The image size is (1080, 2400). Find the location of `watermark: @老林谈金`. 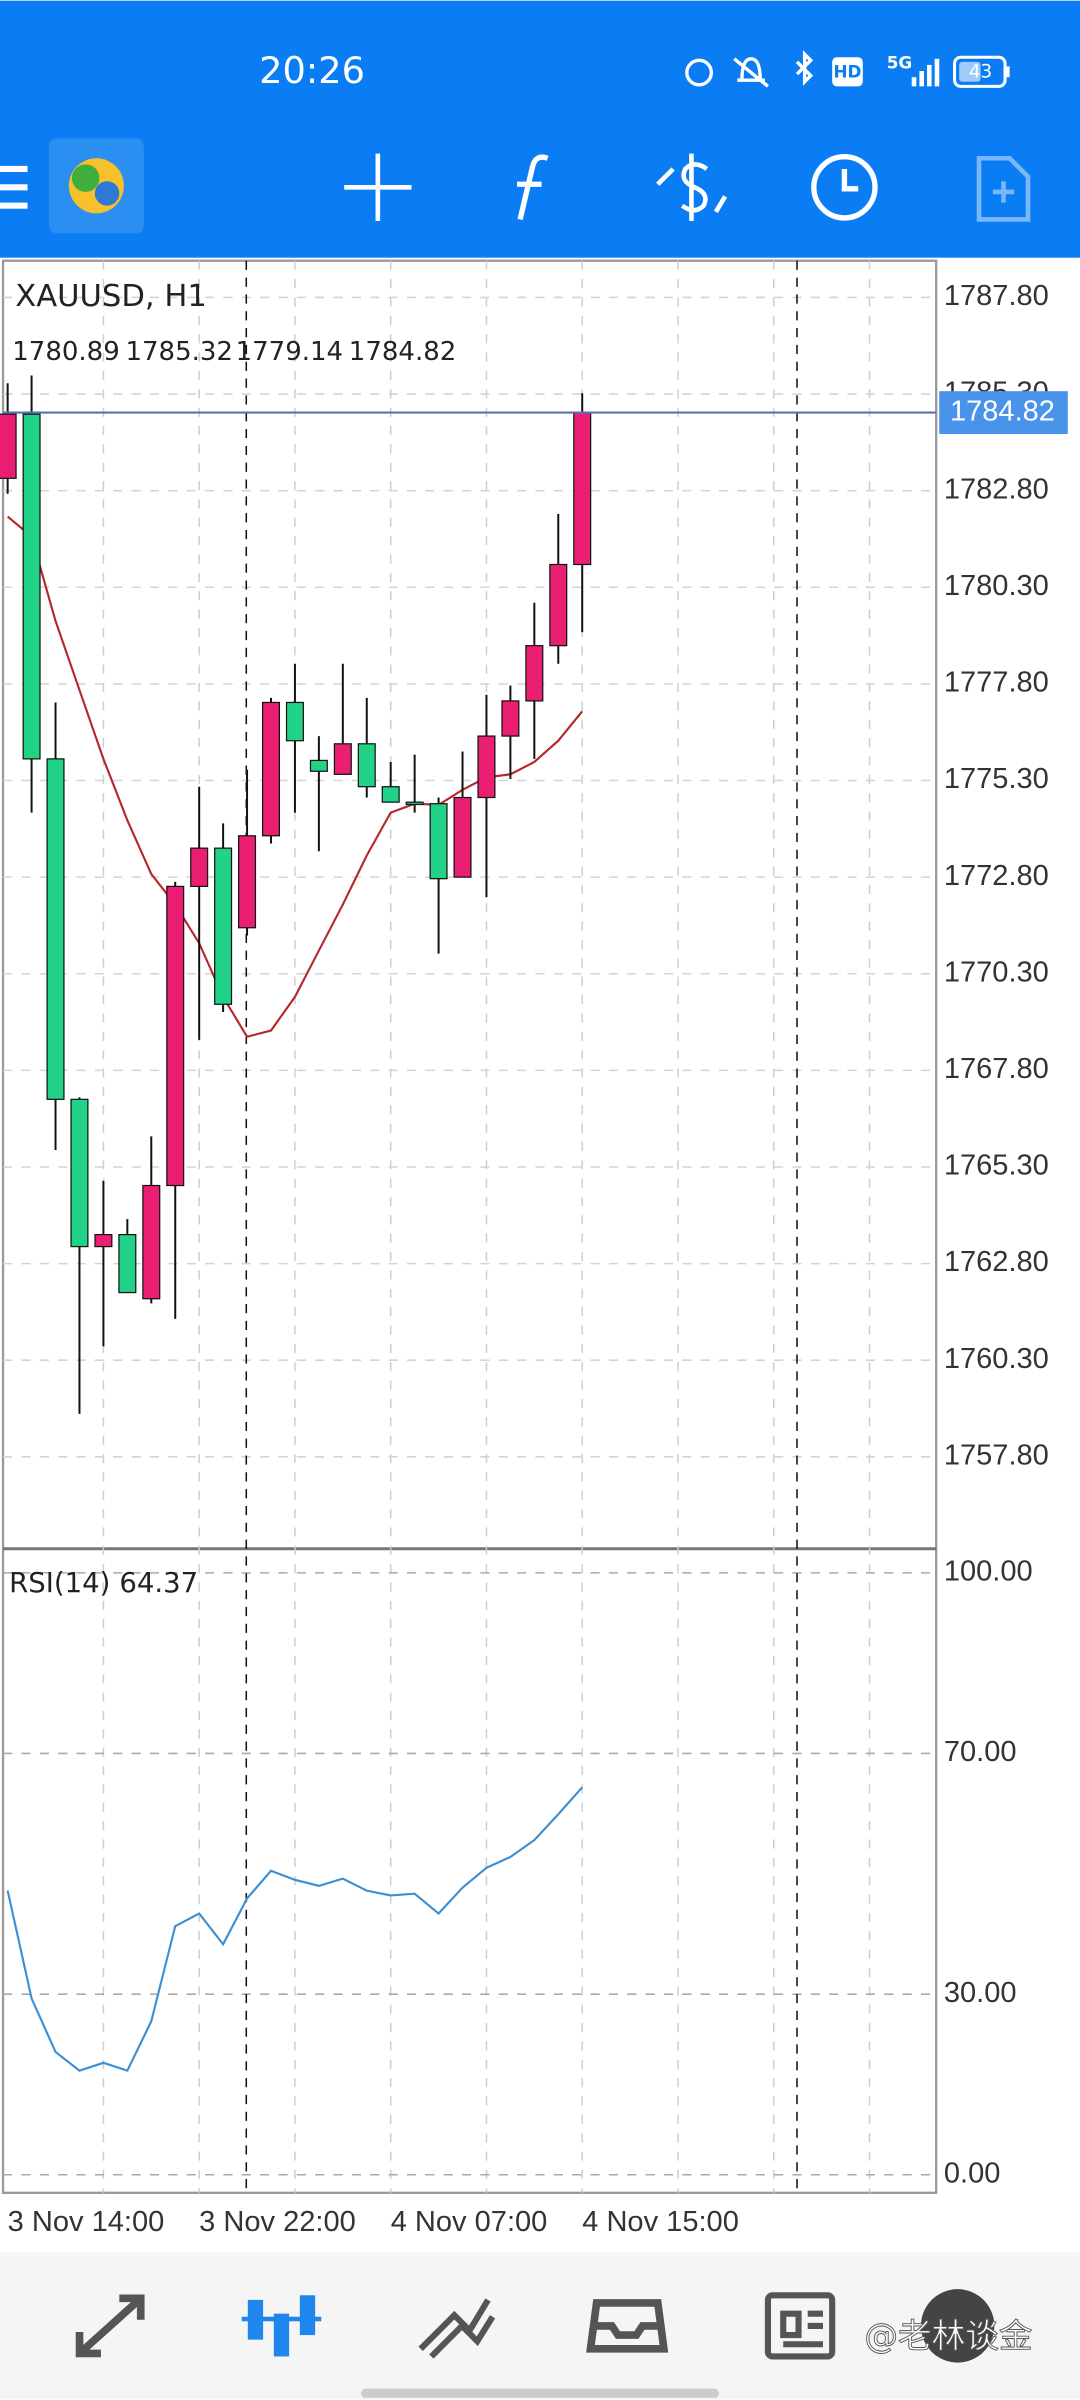

watermark: @老林谈金 is located at coordinates (948, 2336).